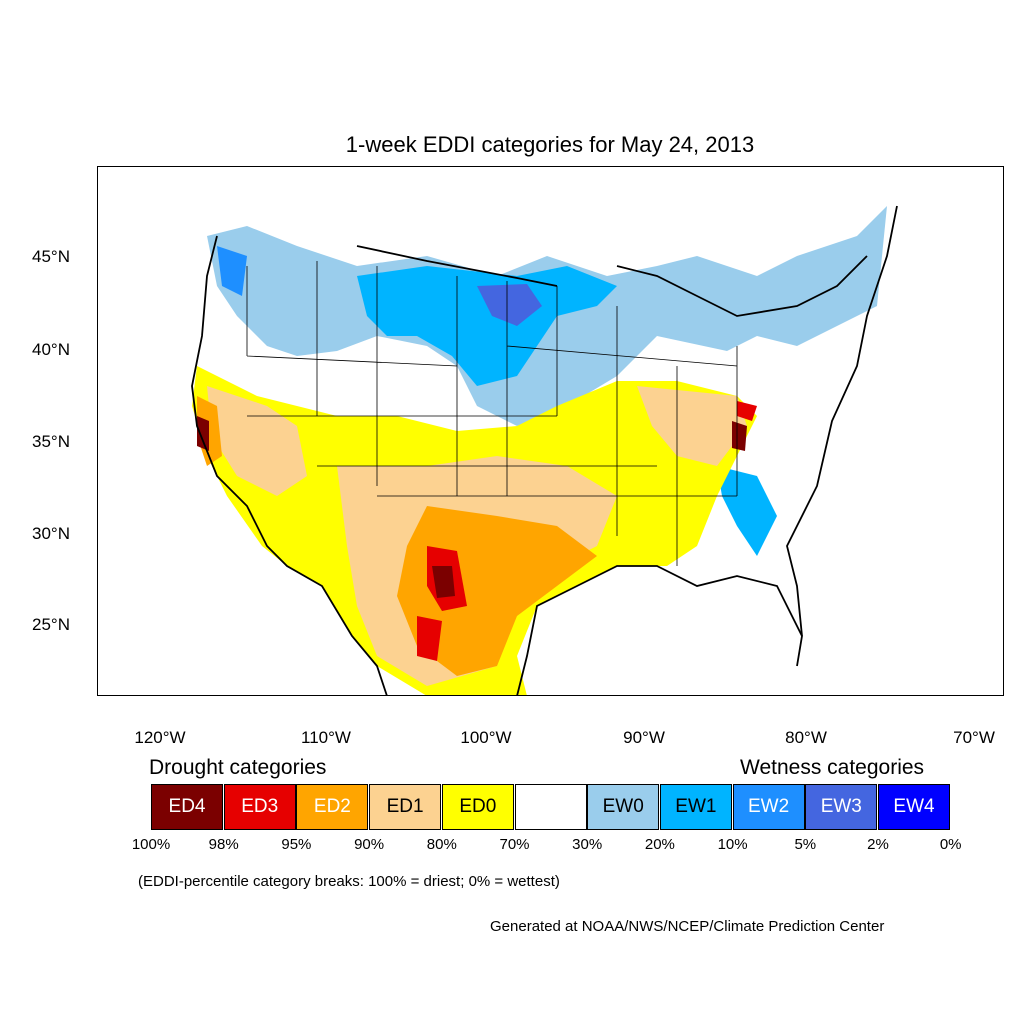  What do you see at coordinates (477, 807) in the screenshot?
I see `legend-swatch-ed0: ED0` at bounding box center [477, 807].